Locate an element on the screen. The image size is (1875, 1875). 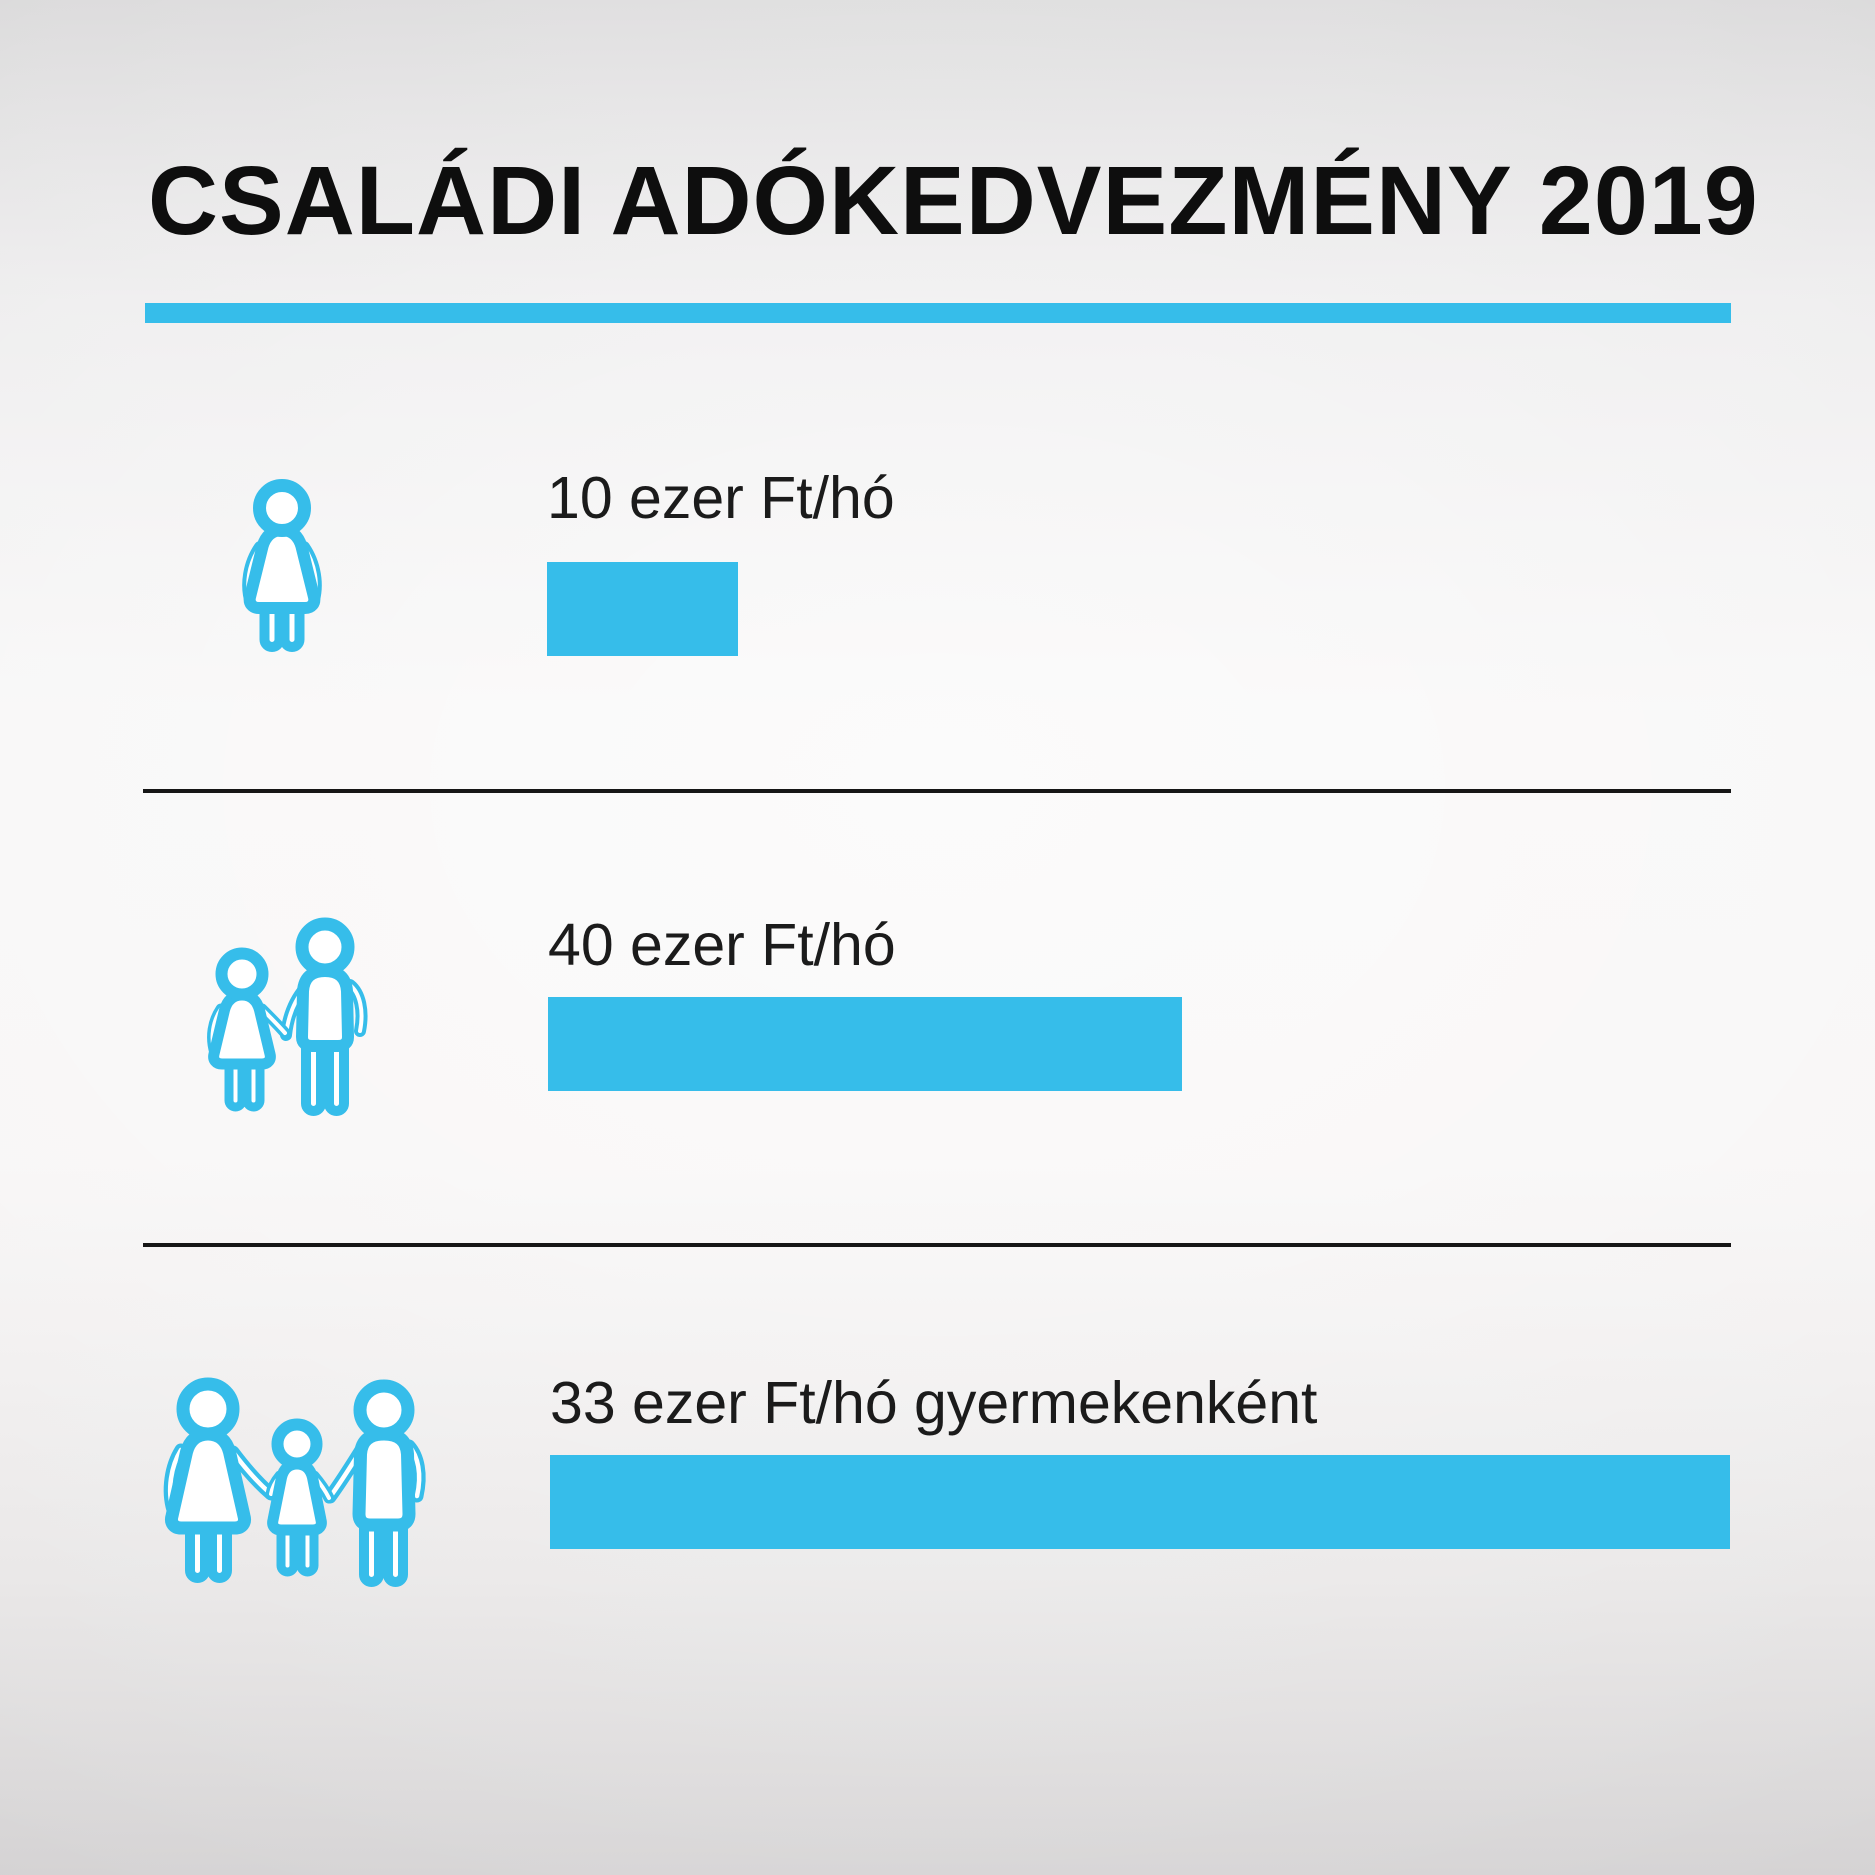
benefit-label: 33 ezer Ft/hó gyermekenként is located at coordinates (934, 1403).